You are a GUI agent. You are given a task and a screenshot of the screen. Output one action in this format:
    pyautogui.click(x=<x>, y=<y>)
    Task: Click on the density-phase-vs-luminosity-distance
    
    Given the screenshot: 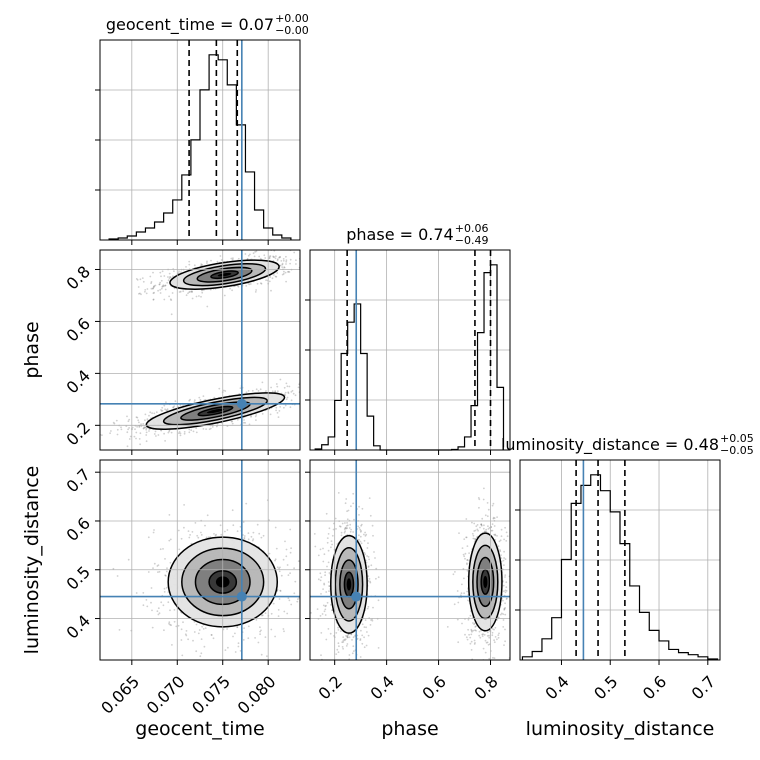 What is the action you would take?
    pyautogui.click(x=410, y=578)
    